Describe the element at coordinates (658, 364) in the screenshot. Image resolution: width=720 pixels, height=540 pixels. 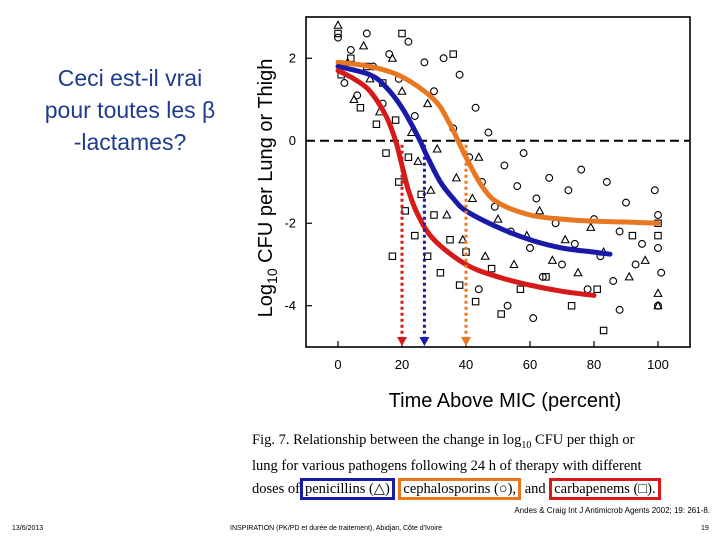
I see `x-tick-label: 100` at that location.